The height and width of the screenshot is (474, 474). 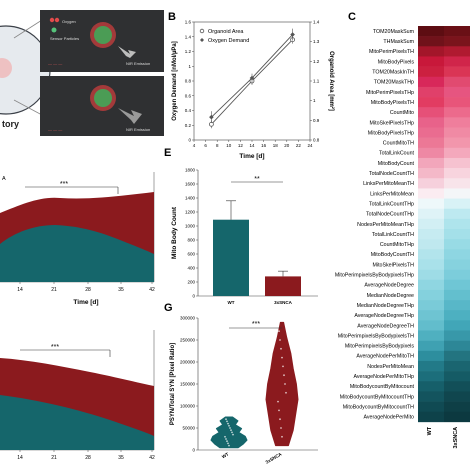 What do you see at coordinates (121, 458) in the screenshot?
I see `x-tick-label-d2: 35` at bounding box center [121, 458].